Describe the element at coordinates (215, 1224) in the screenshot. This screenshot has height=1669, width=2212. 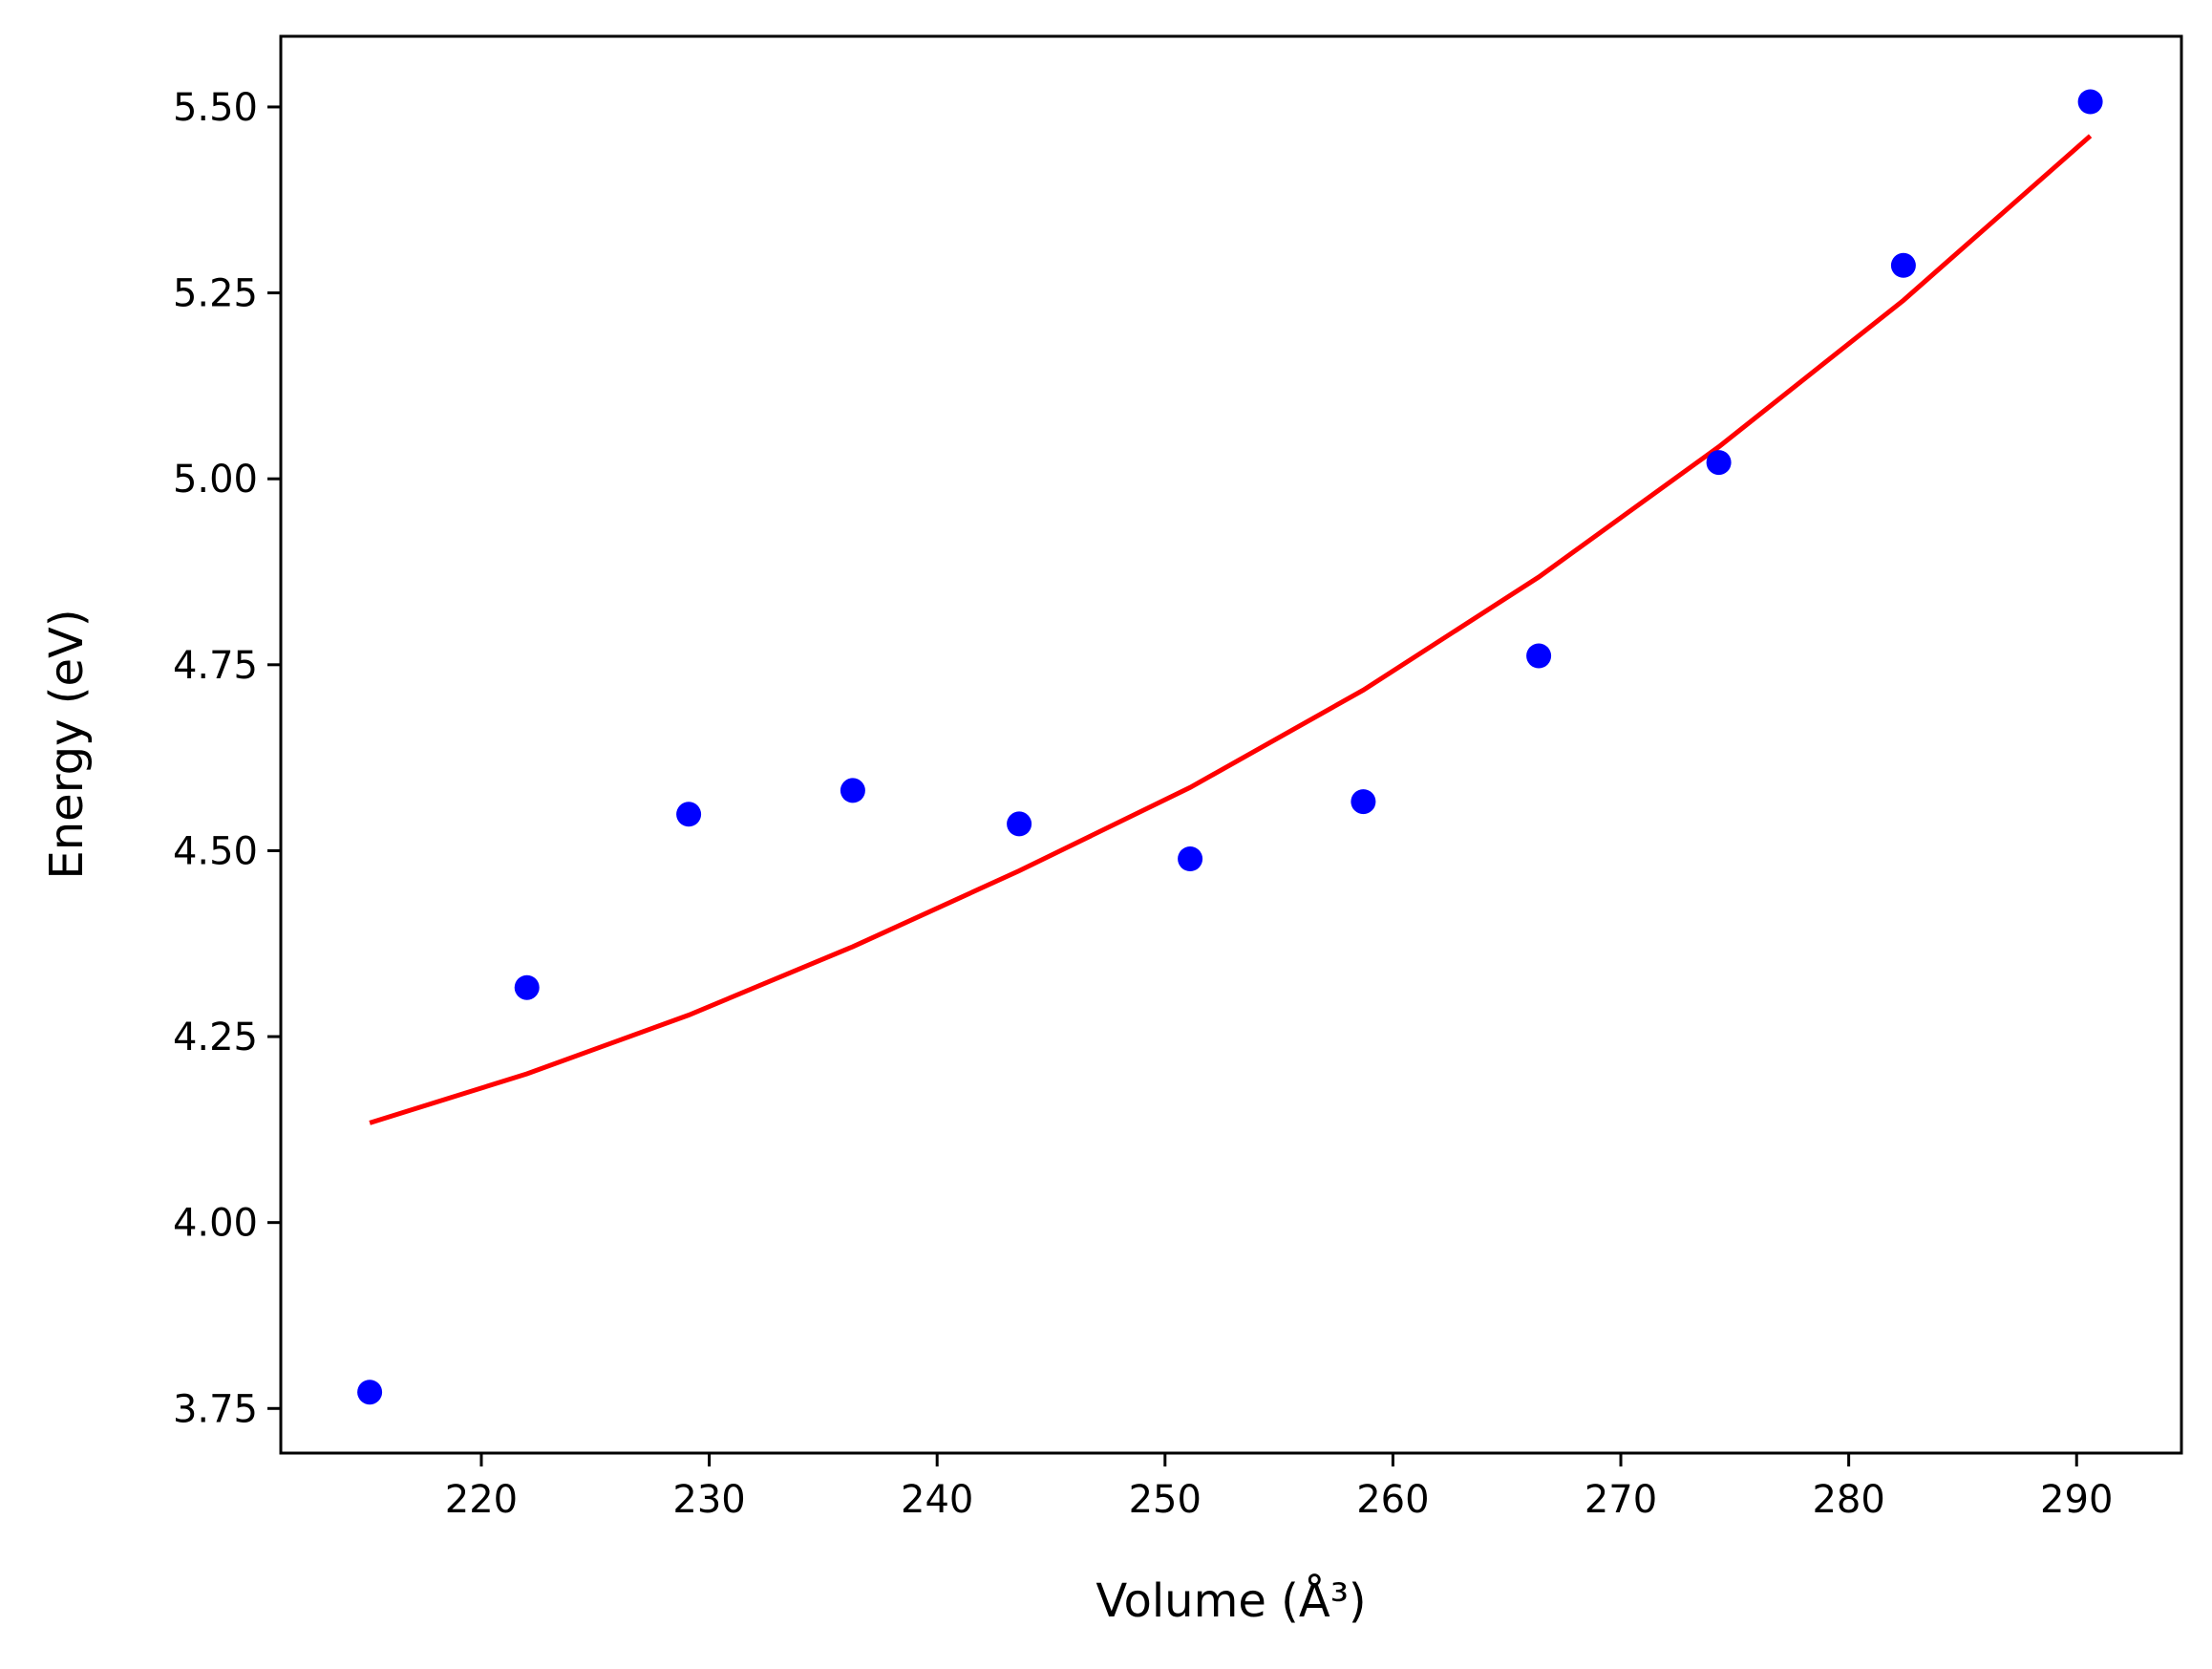
I see `y-tick-label-1: 4.00` at that location.